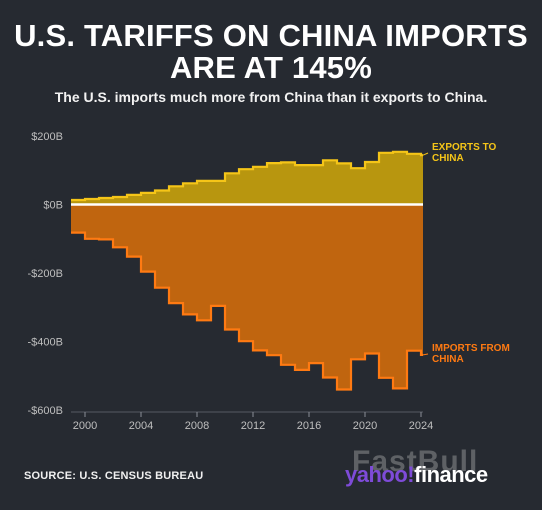 The image size is (542, 510). Describe the element at coordinates (253, 426) in the screenshot. I see `x-tick-label: 2012` at that location.